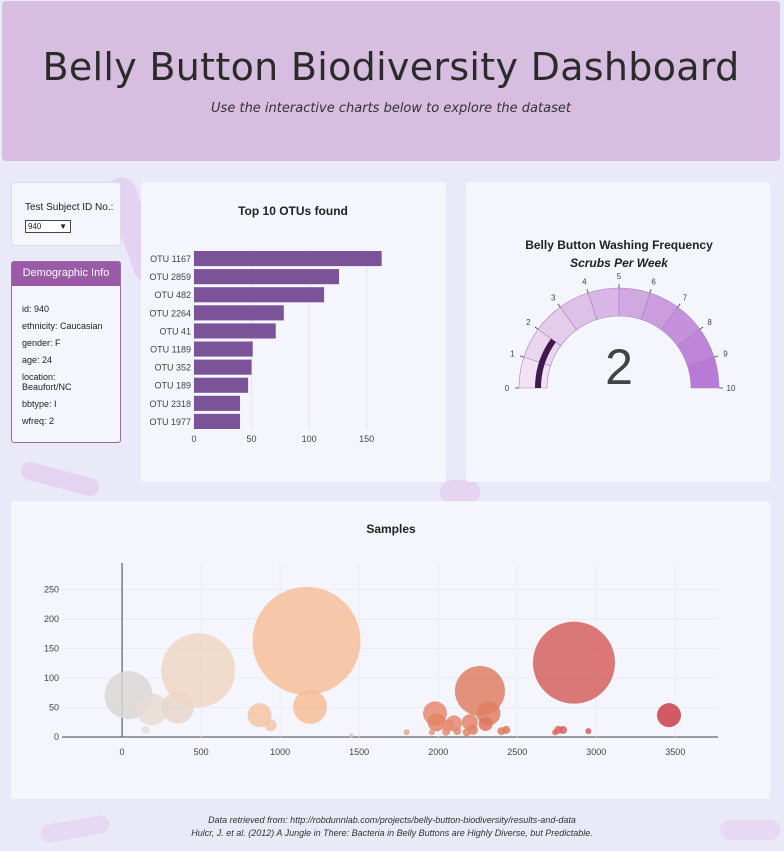  I want to click on bubble-y-tick-label: 100, so click(51, 678).